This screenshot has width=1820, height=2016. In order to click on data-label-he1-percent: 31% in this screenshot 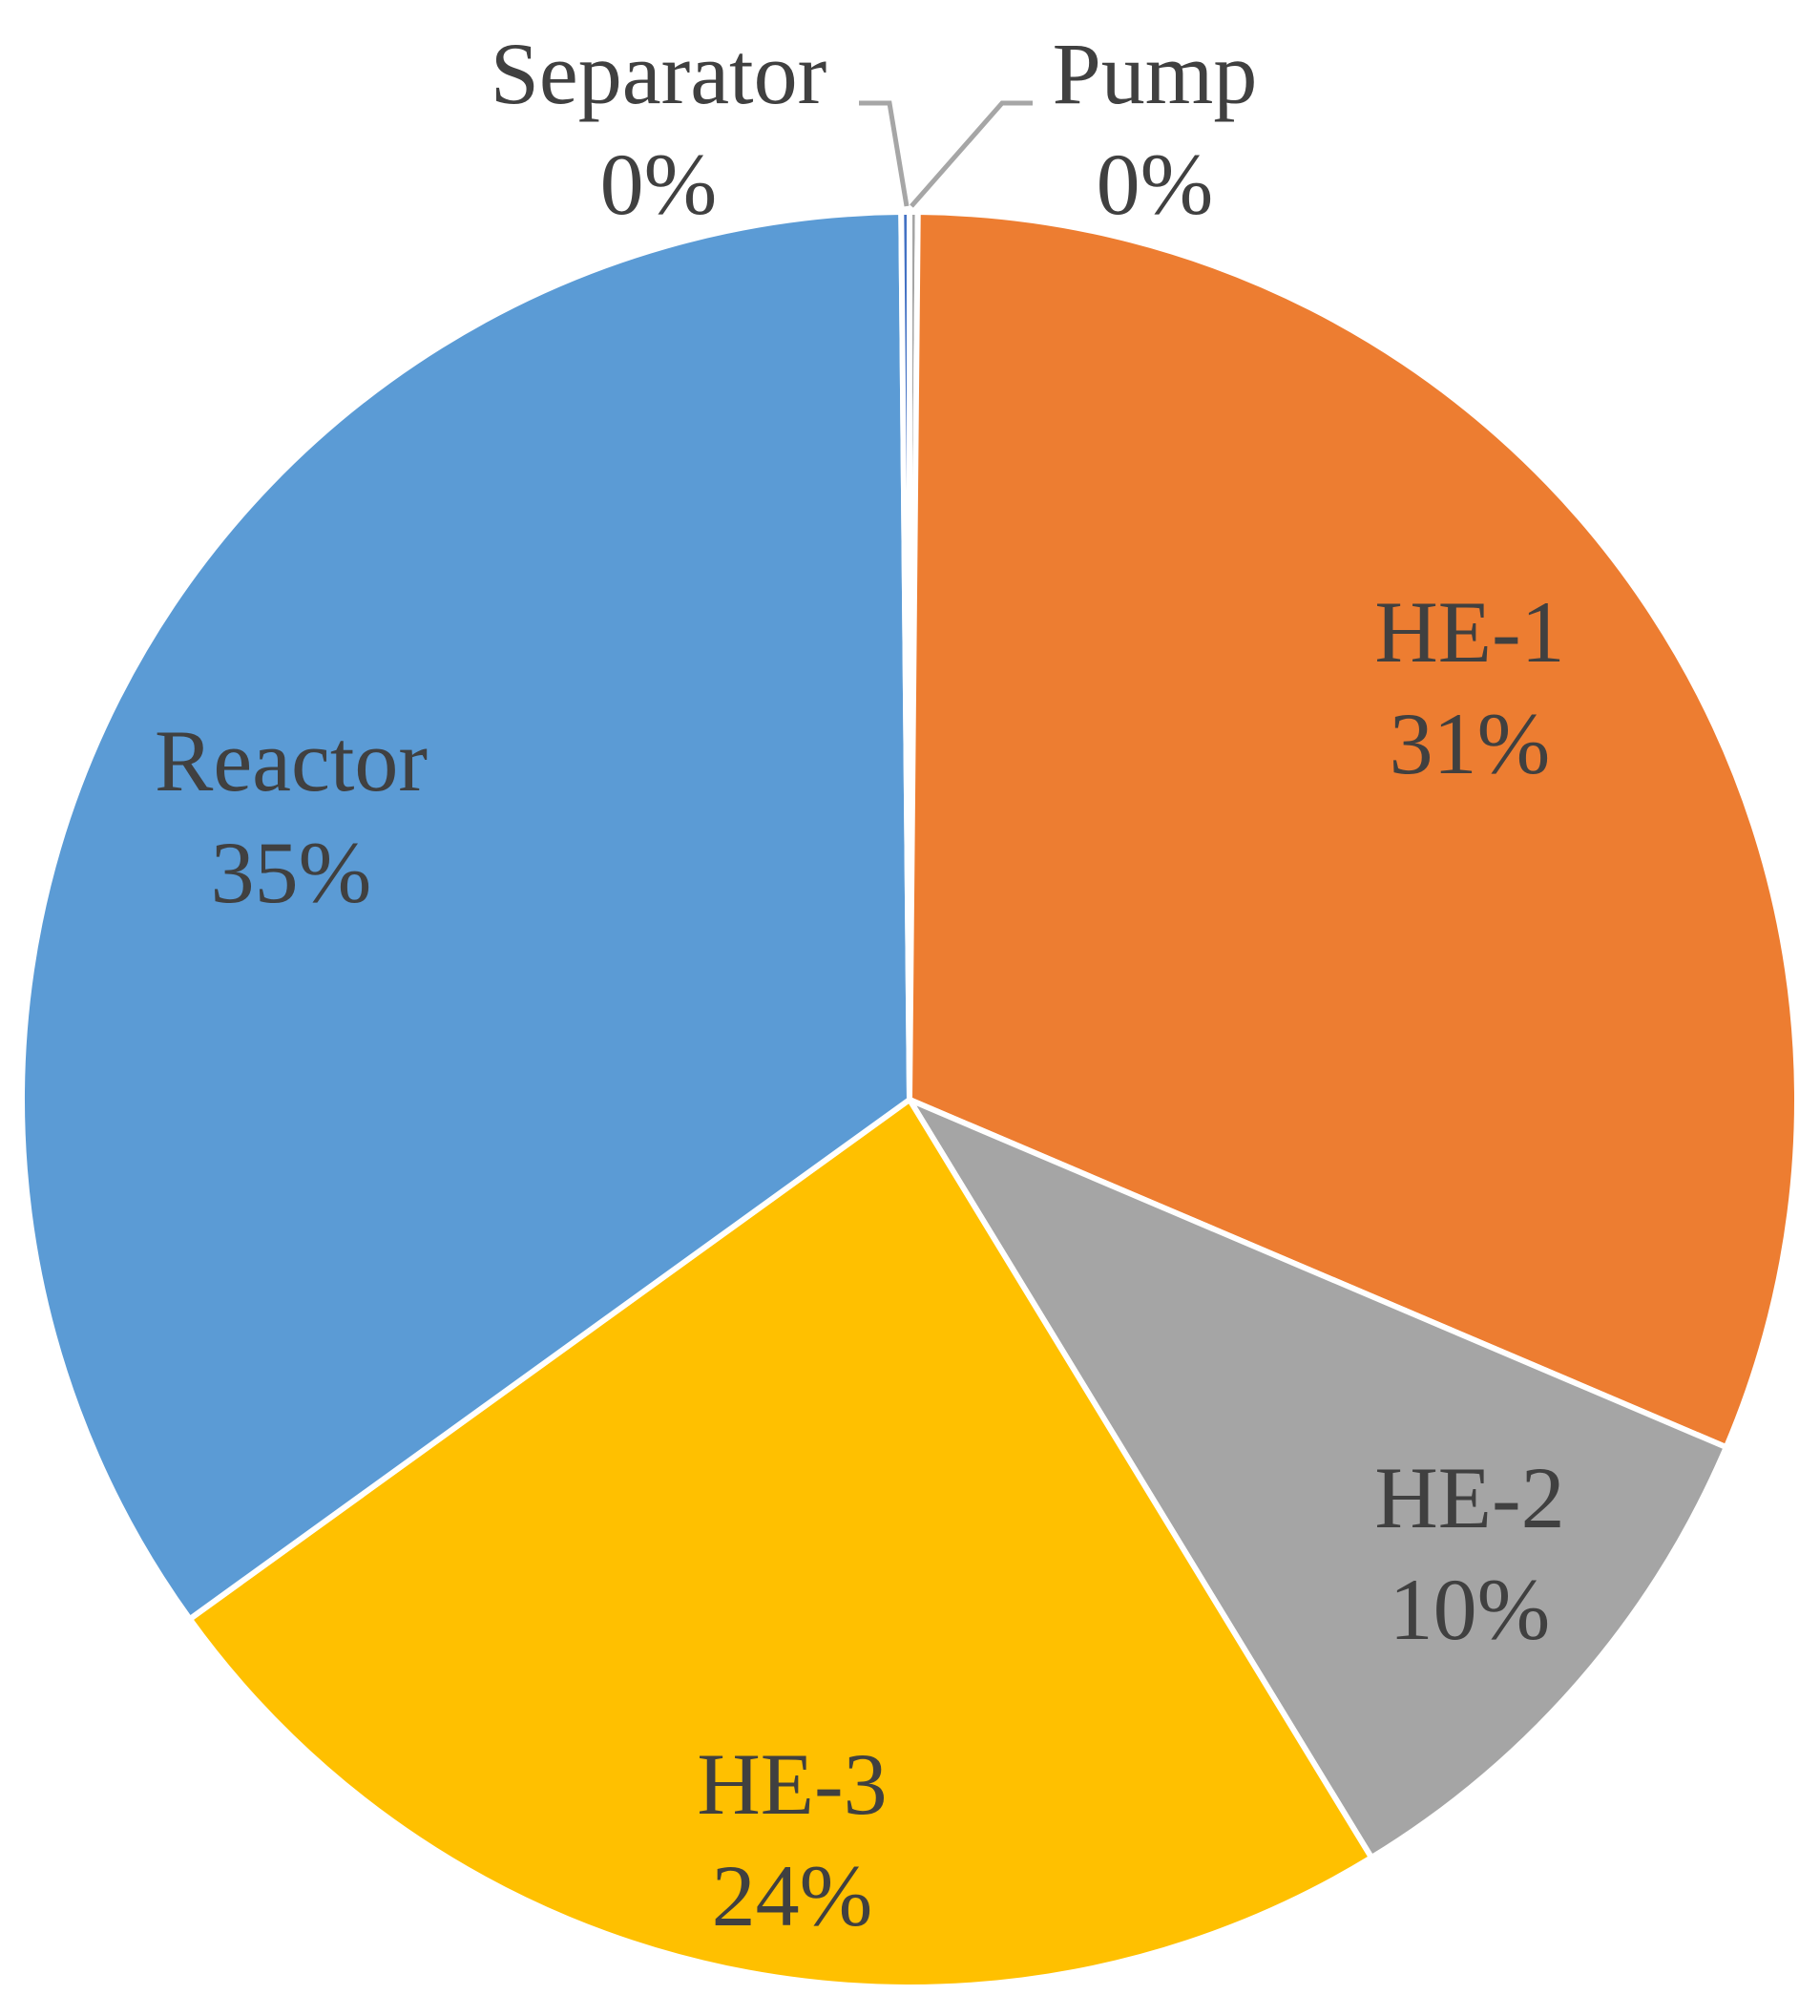, I will do `click(1470, 743)`.